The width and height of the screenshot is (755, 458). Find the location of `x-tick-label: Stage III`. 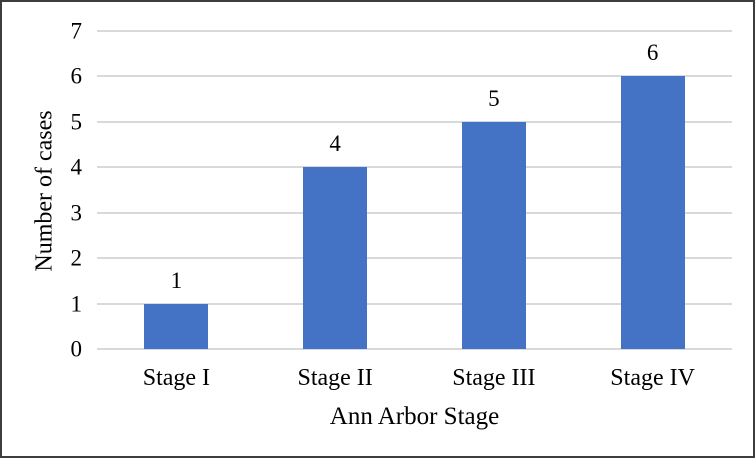

x-tick-label: Stage III is located at coordinates (494, 378).